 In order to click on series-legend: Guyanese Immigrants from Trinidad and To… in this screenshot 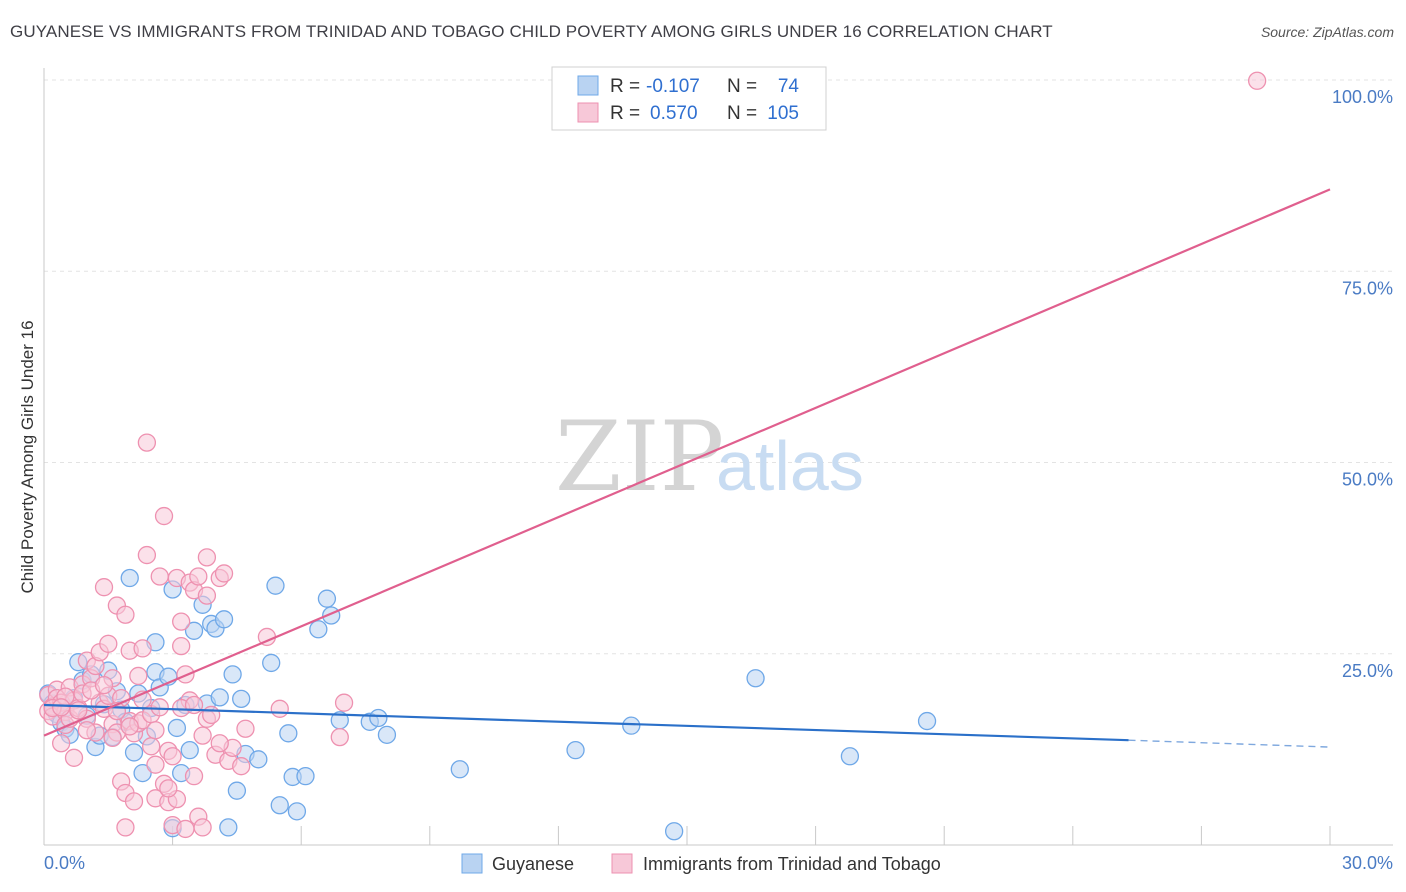, I will do `click(701, 863)`.